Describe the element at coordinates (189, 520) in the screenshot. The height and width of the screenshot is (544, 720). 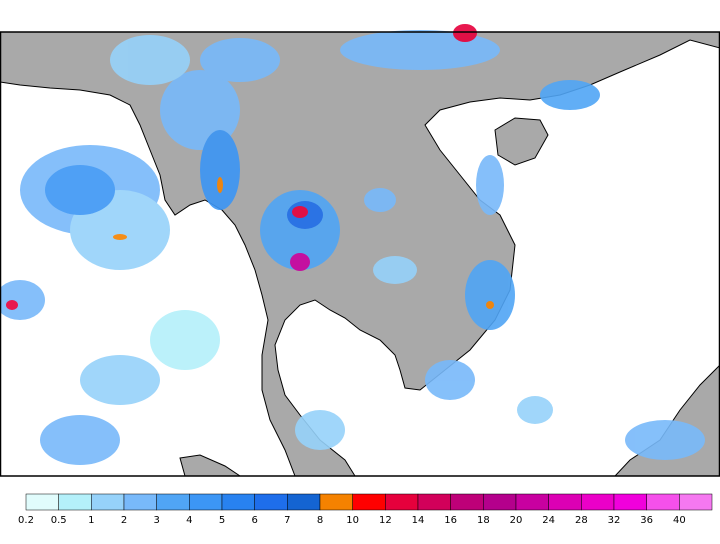
I see `colorbar-label: 4` at that location.